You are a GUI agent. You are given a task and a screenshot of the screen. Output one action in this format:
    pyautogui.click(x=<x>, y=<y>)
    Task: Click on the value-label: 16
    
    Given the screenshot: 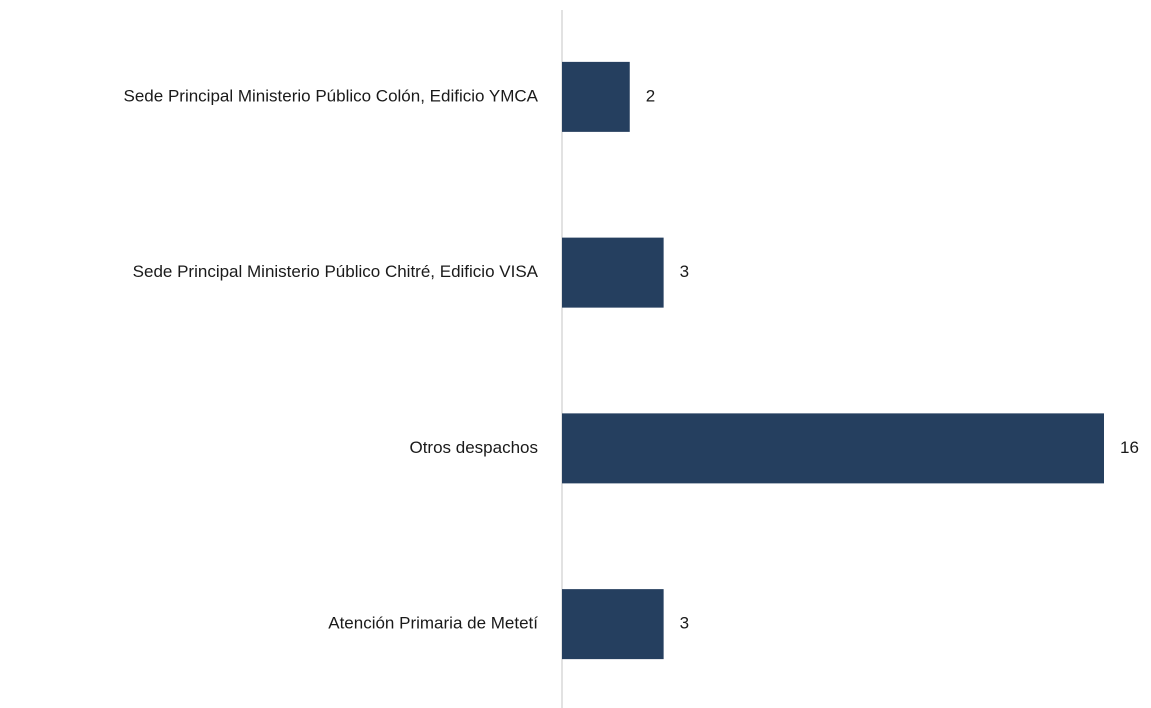 What is the action you would take?
    pyautogui.click(x=1129, y=447)
    